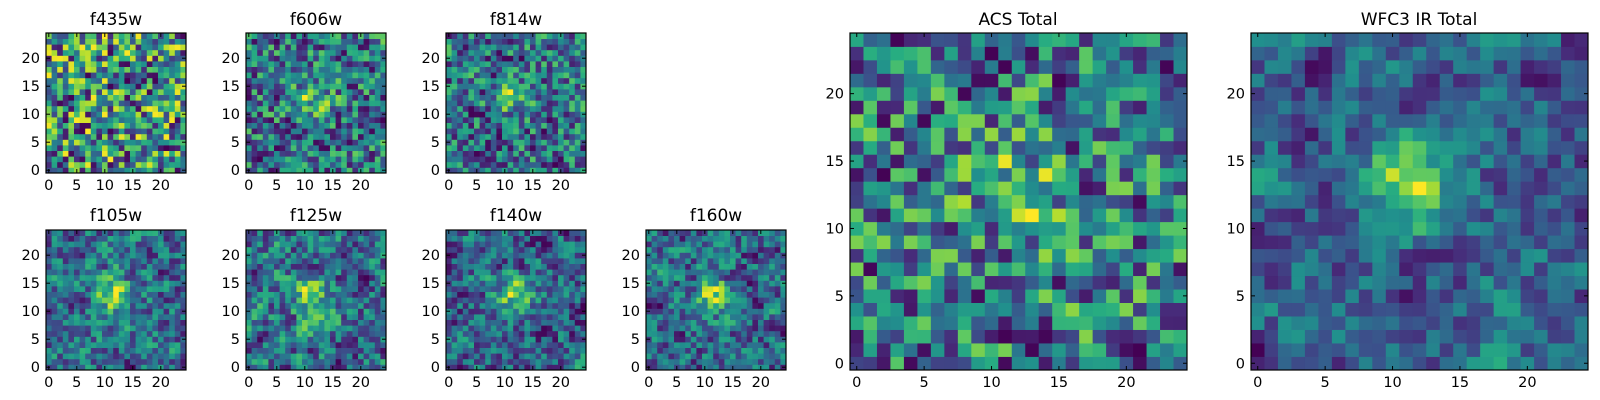 The height and width of the screenshot is (400, 1600). I want to click on x-tick-label: 15, so click(133, 383).